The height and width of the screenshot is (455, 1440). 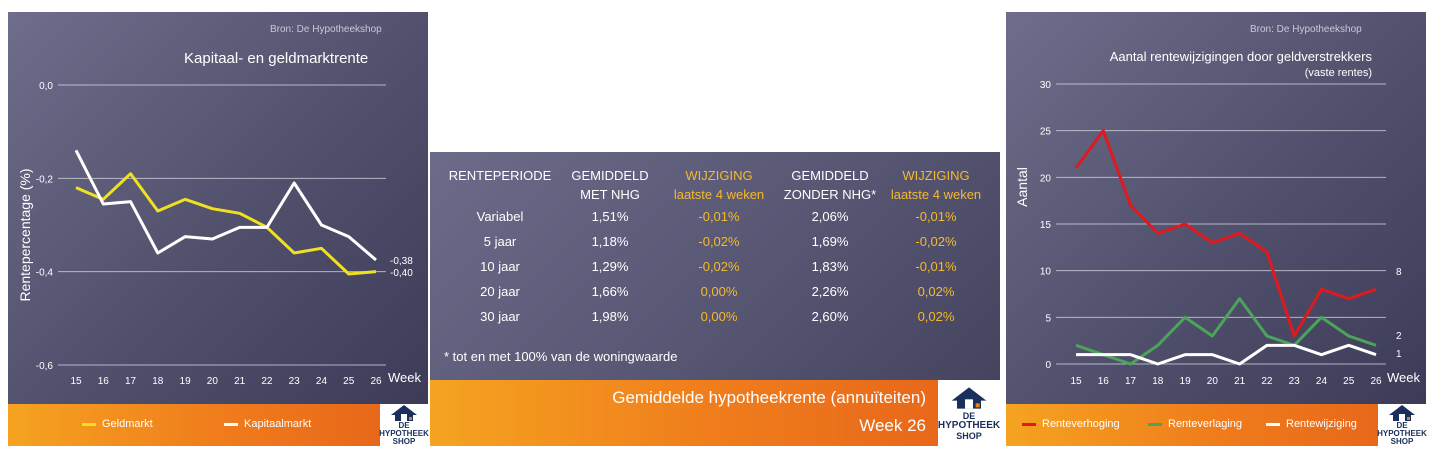 I want to click on middle-banner, so click(x=684, y=413).